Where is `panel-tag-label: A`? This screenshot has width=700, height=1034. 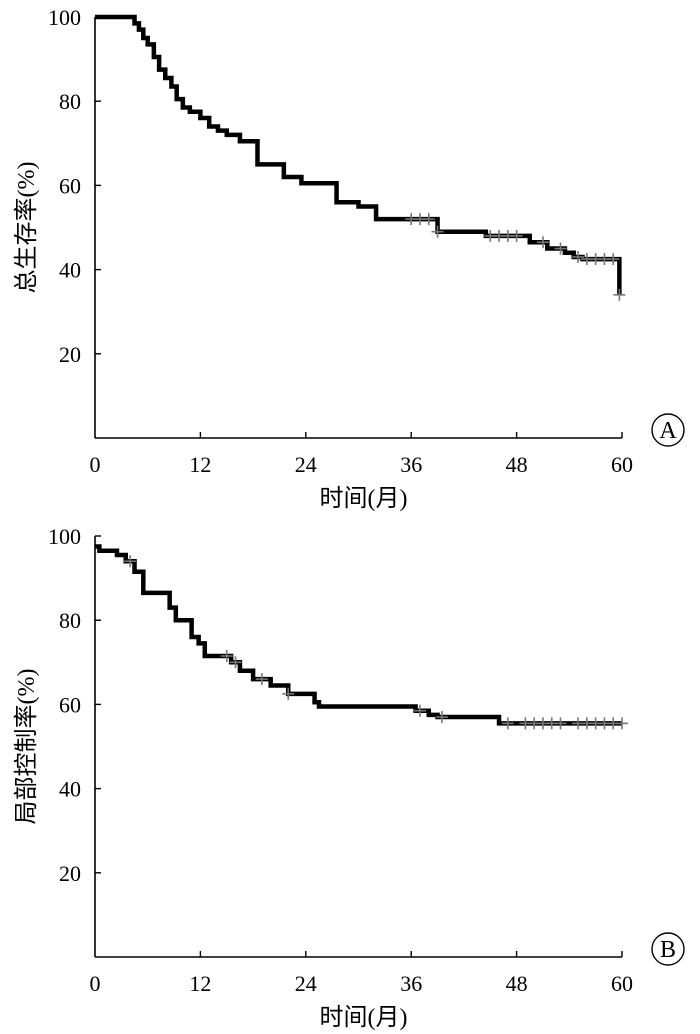 panel-tag-label: A is located at coordinates (668, 431).